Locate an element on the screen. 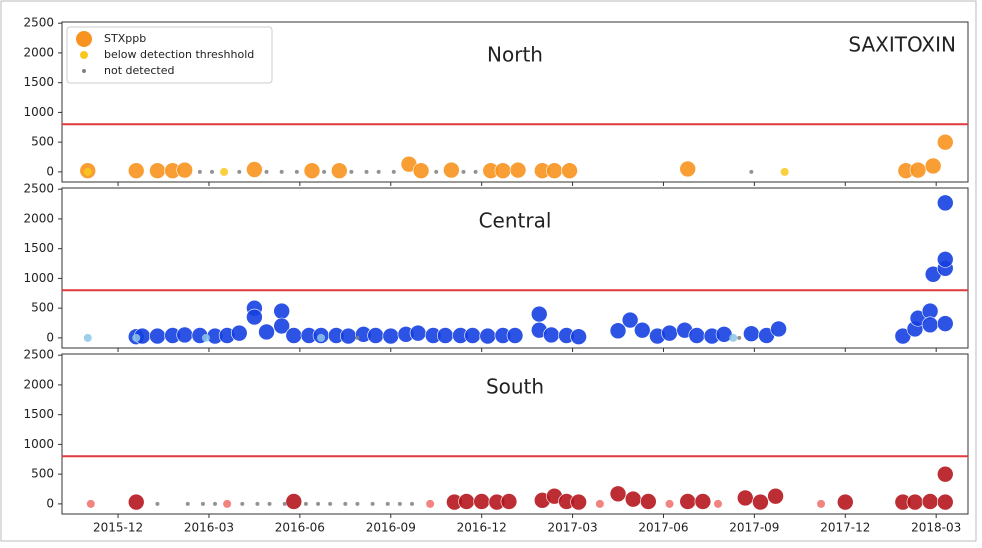  y-tick-label: 500 is located at coordinates (42, 474).